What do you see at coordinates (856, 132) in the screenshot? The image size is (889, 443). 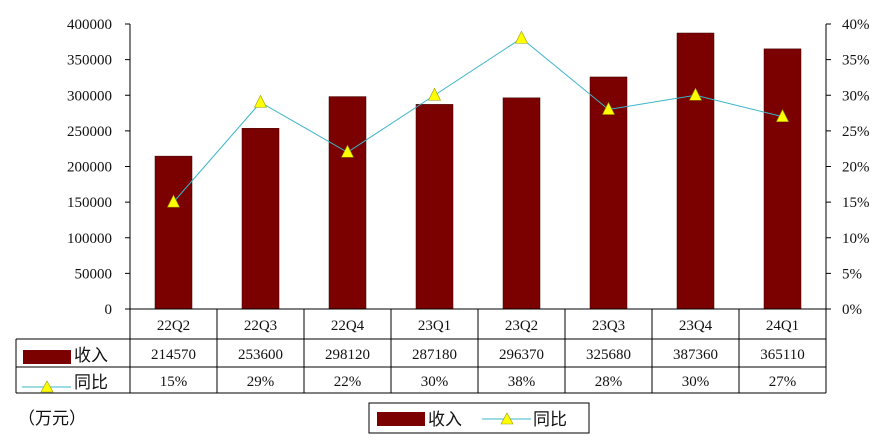 I see `right-tick-label: 25%` at bounding box center [856, 132].